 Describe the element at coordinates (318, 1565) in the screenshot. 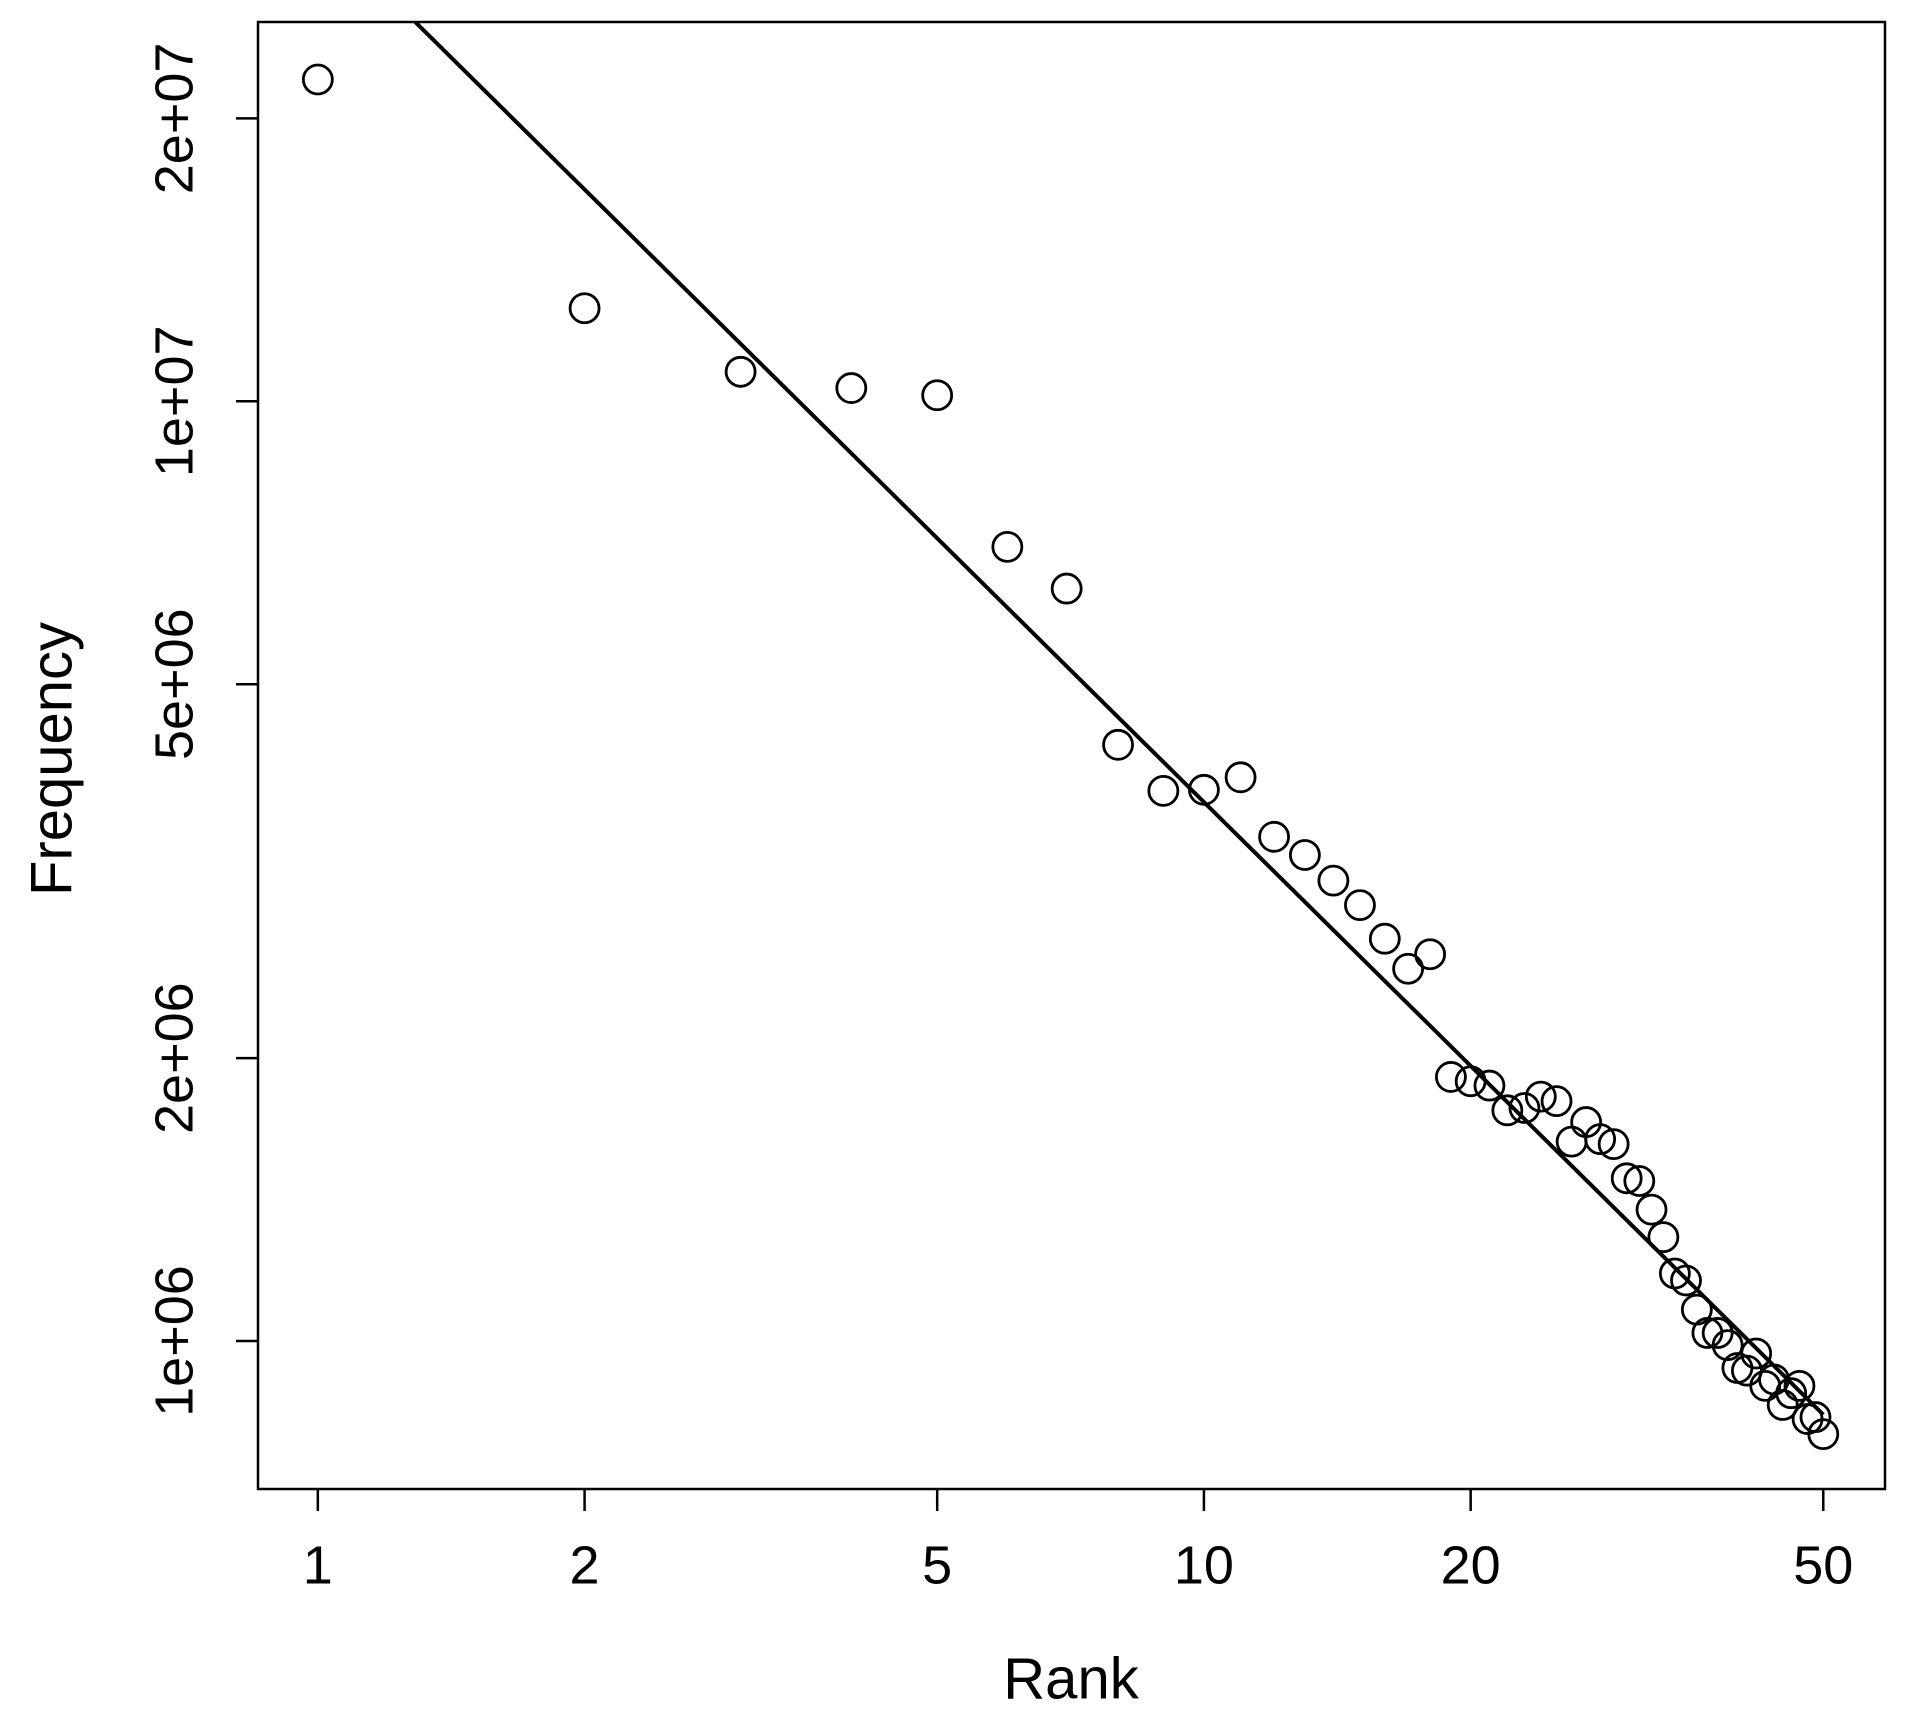

I see `x-tick-label: 1` at that location.